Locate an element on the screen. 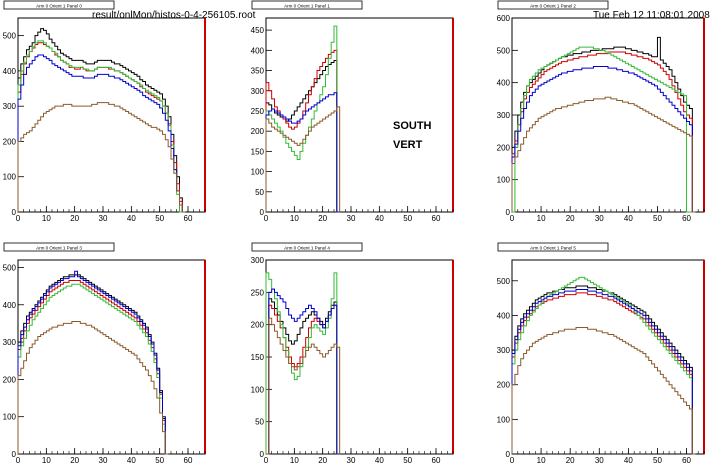 The height and width of the screenshot is (464, 721). panel-title: Arm 0 Orient 1 Panel 0 is located at coordinates (59, 6).